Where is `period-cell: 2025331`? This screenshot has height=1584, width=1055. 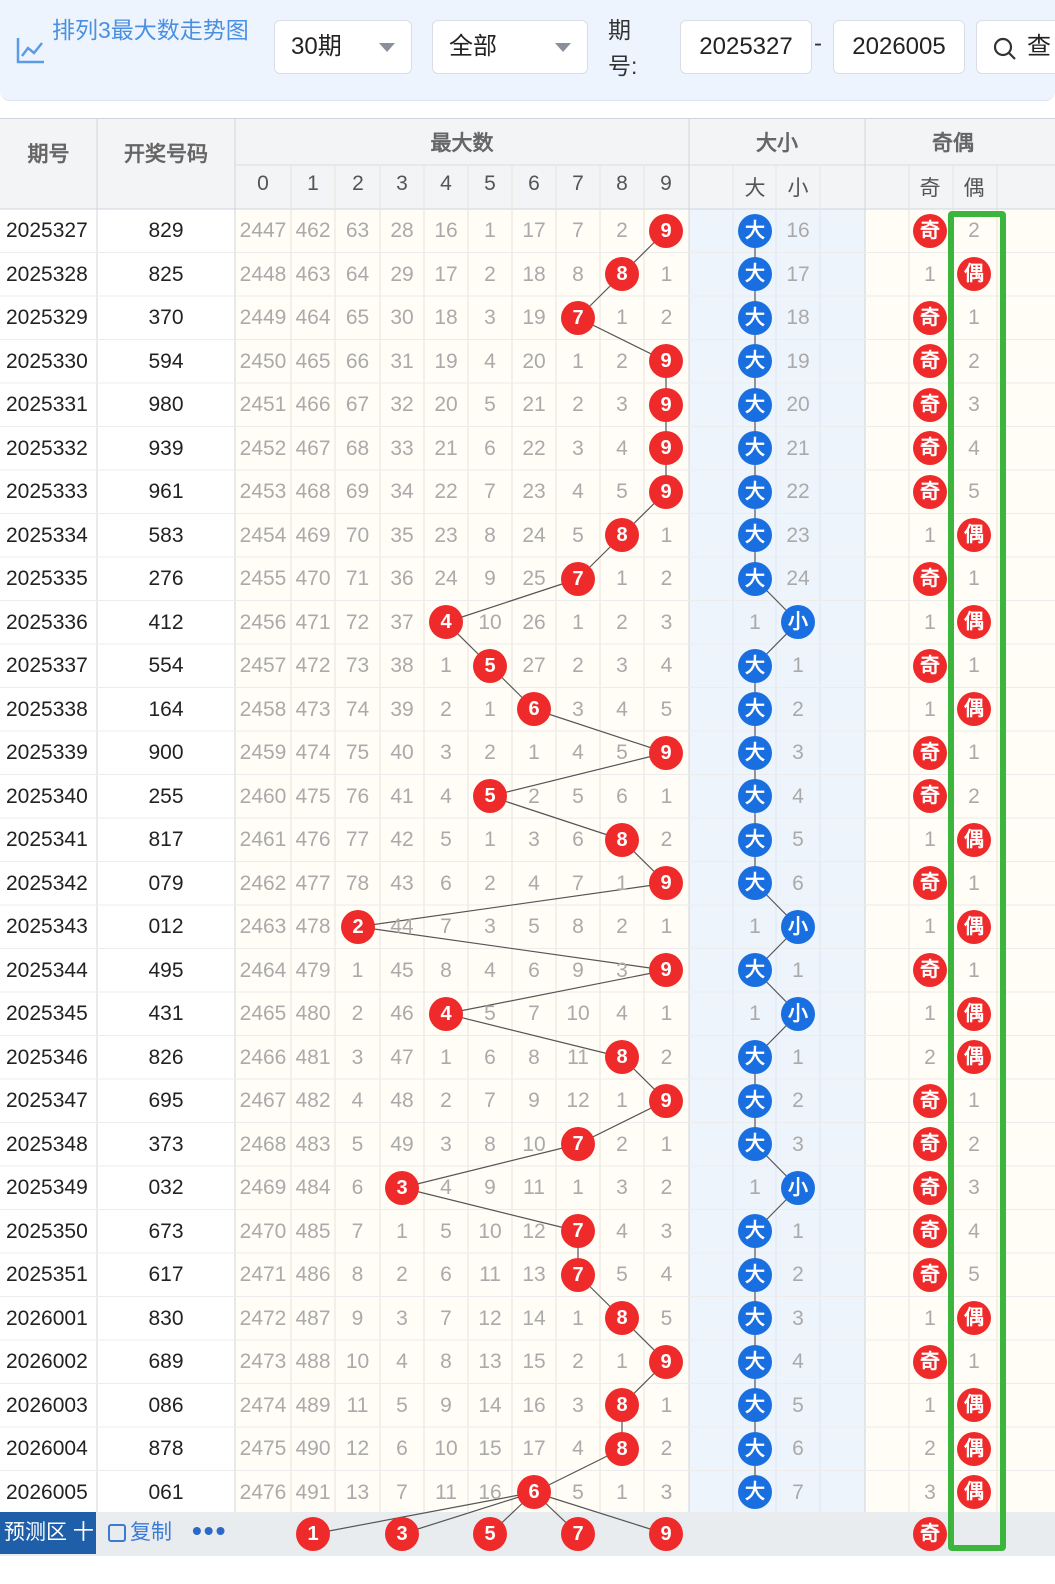 period-cell: 2025331 is located at coordinates (47, 404).